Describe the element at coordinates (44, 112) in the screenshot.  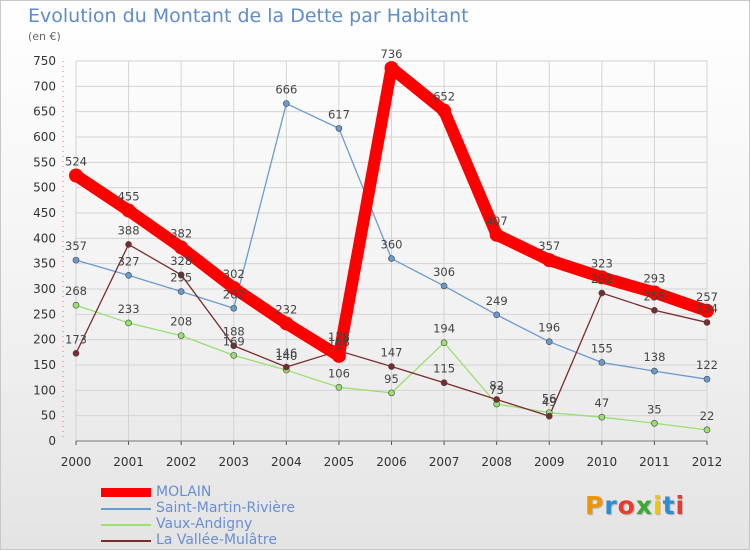
I see `y-tick-label: 650` at that location.